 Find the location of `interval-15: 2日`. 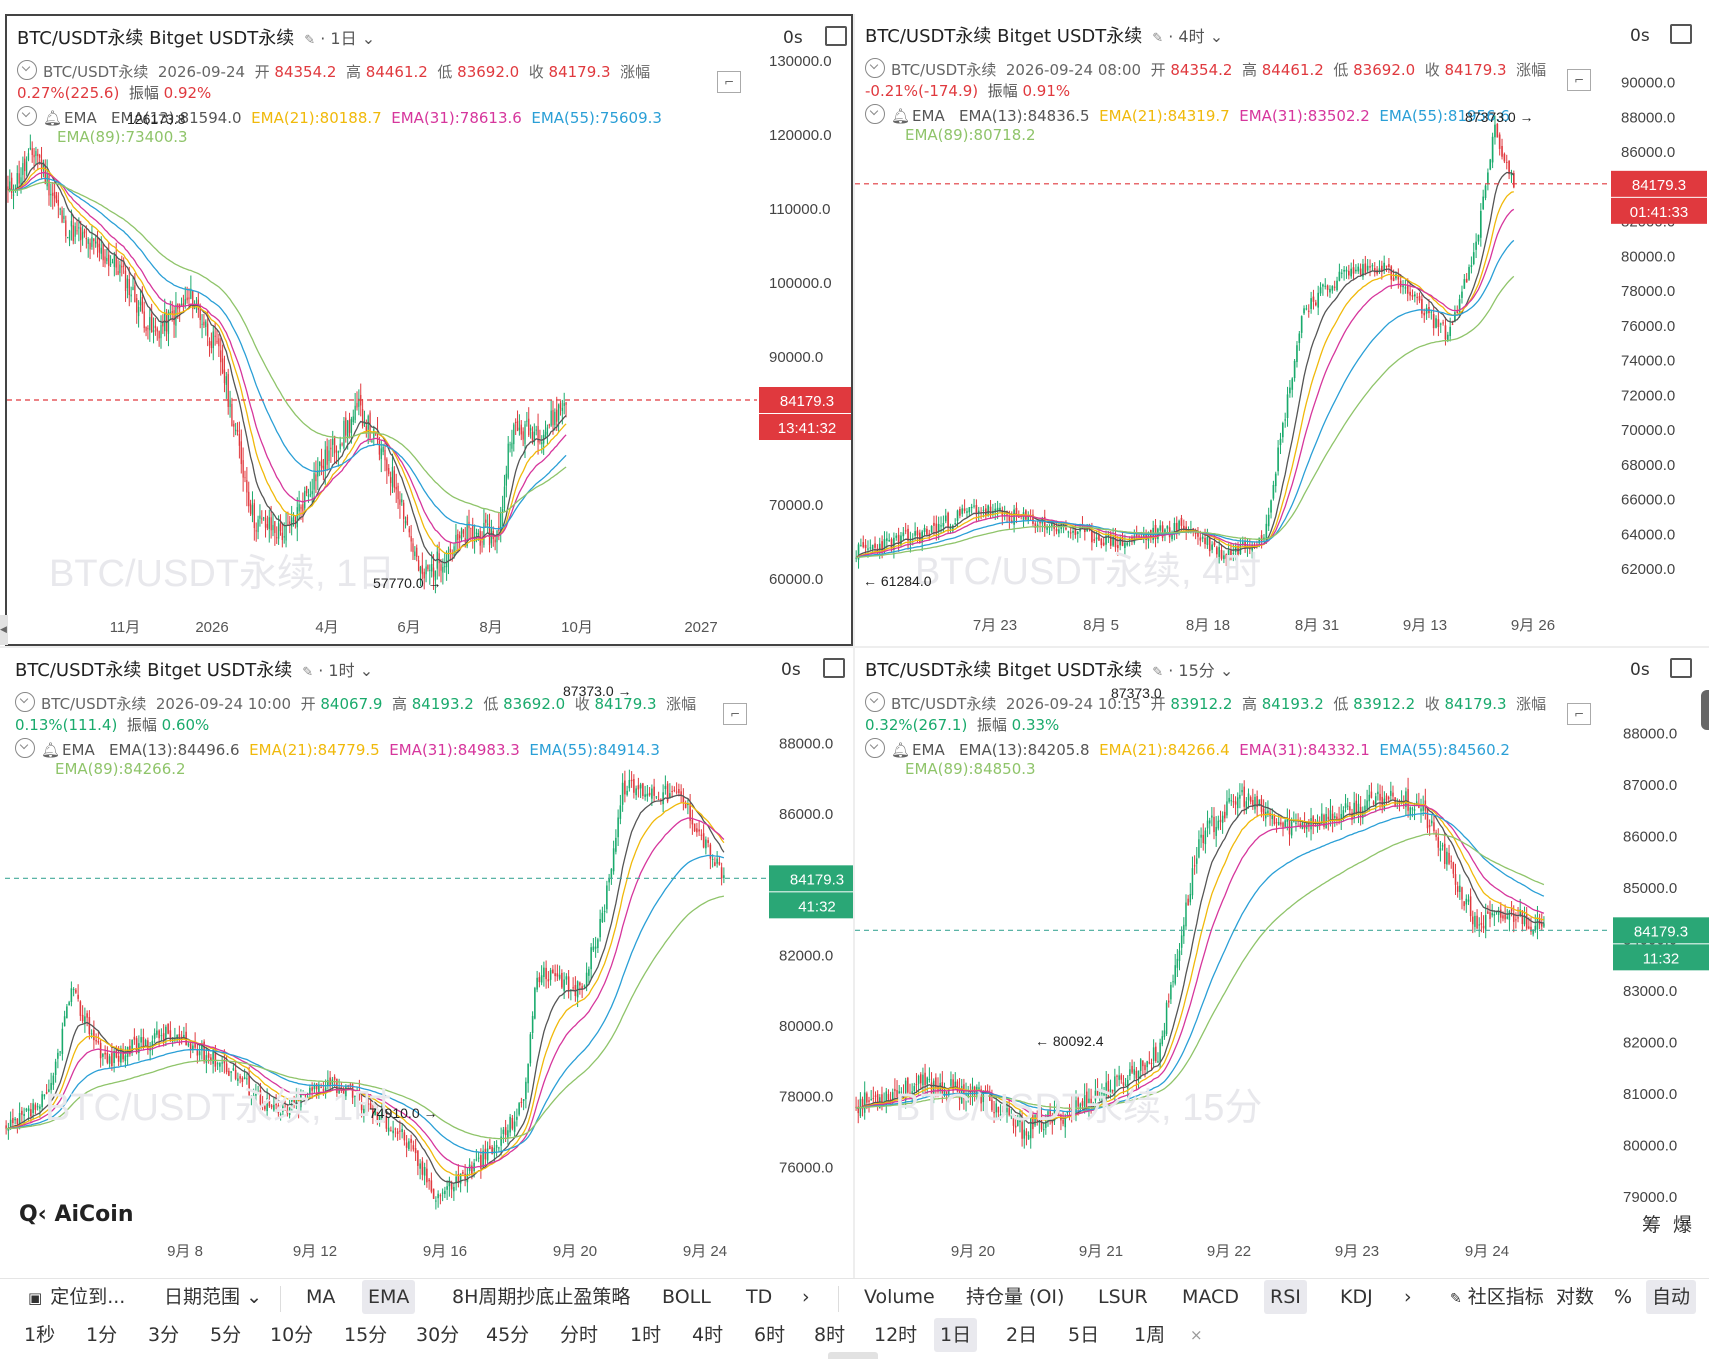

interval-15: 2日 is located at coordinates (1022, 1335).